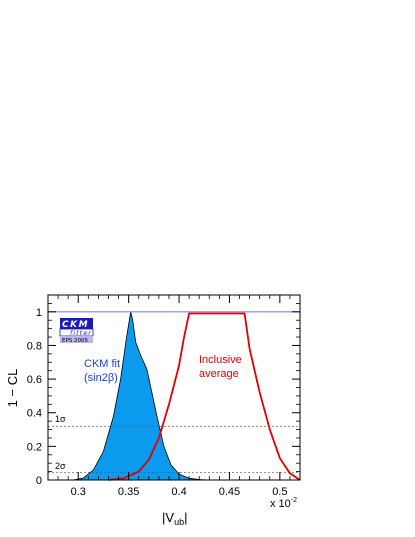 This screenshot has width=415, height=537. What do you see at coordinates (220, 360) in the screenshot?
I see `inclusive-label-line1: Inclusive` at bounding box center [220, 360].